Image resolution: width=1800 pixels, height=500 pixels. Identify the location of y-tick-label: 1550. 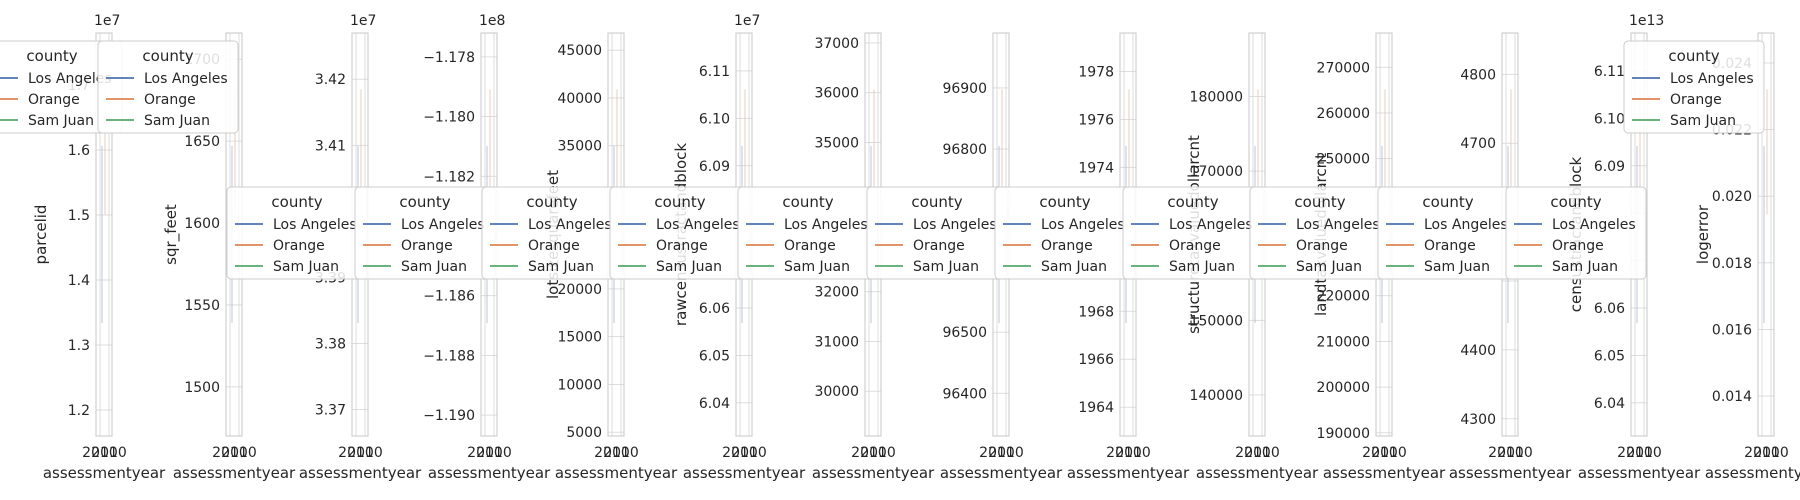
(202, 306).